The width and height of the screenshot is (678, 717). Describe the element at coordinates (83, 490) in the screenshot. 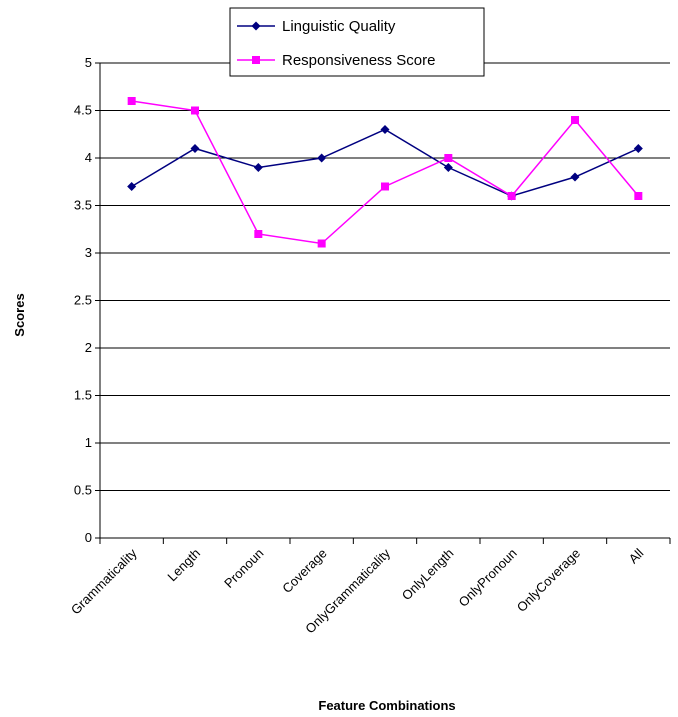

I see `y-tick-label-1: 0.5` at that location.